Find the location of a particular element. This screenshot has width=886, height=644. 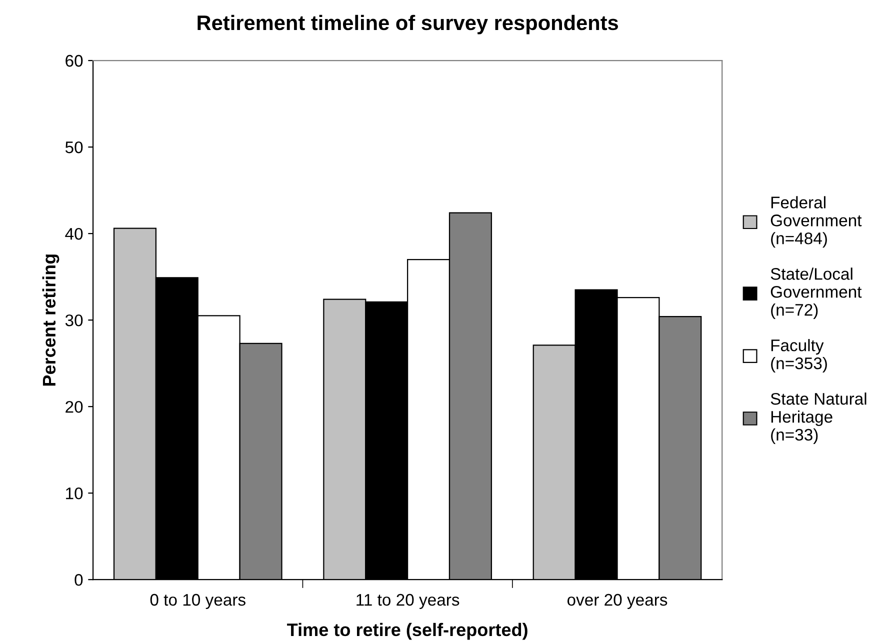

y-tick-label: 40 is located at coordinates (74, 234).